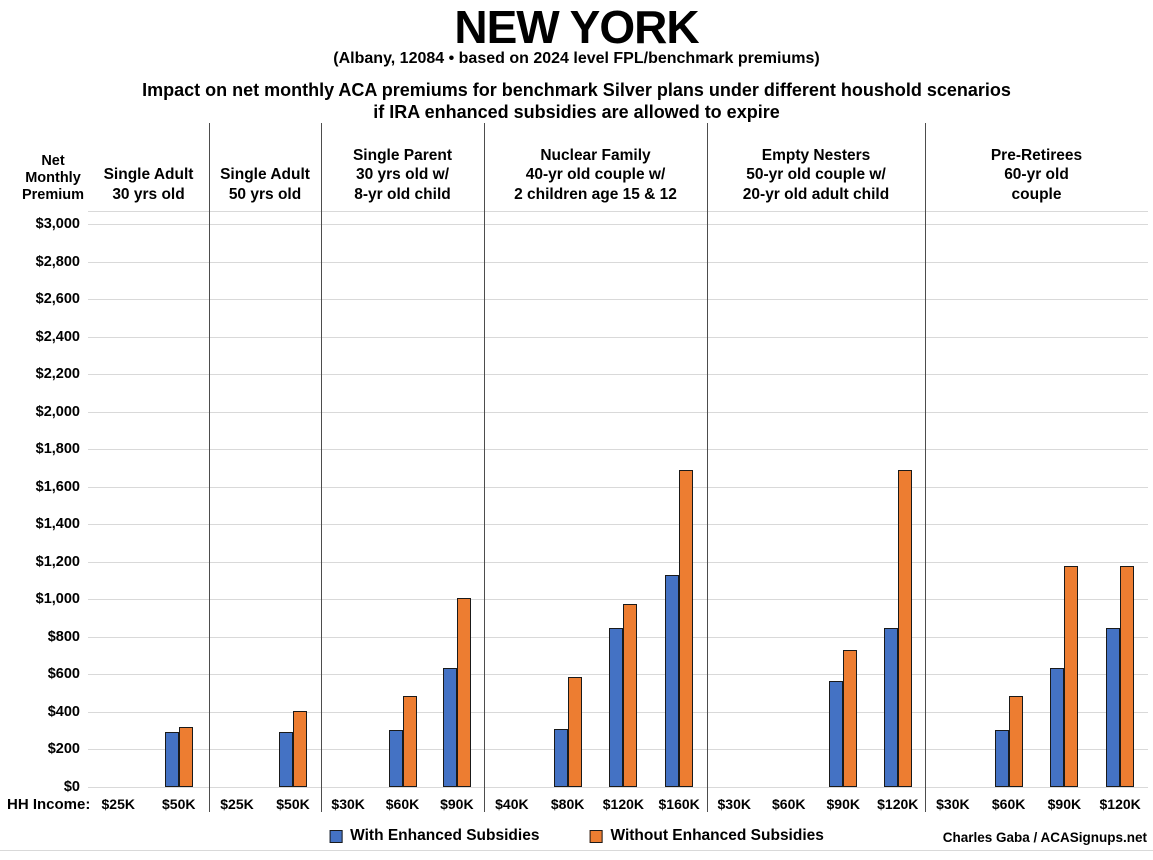  What do you see at coordinates (445, 835) in the screenshot?
I see `legend-label-with-subsidies: With Enhanced Subsidies` at bounding box center [445, 835].